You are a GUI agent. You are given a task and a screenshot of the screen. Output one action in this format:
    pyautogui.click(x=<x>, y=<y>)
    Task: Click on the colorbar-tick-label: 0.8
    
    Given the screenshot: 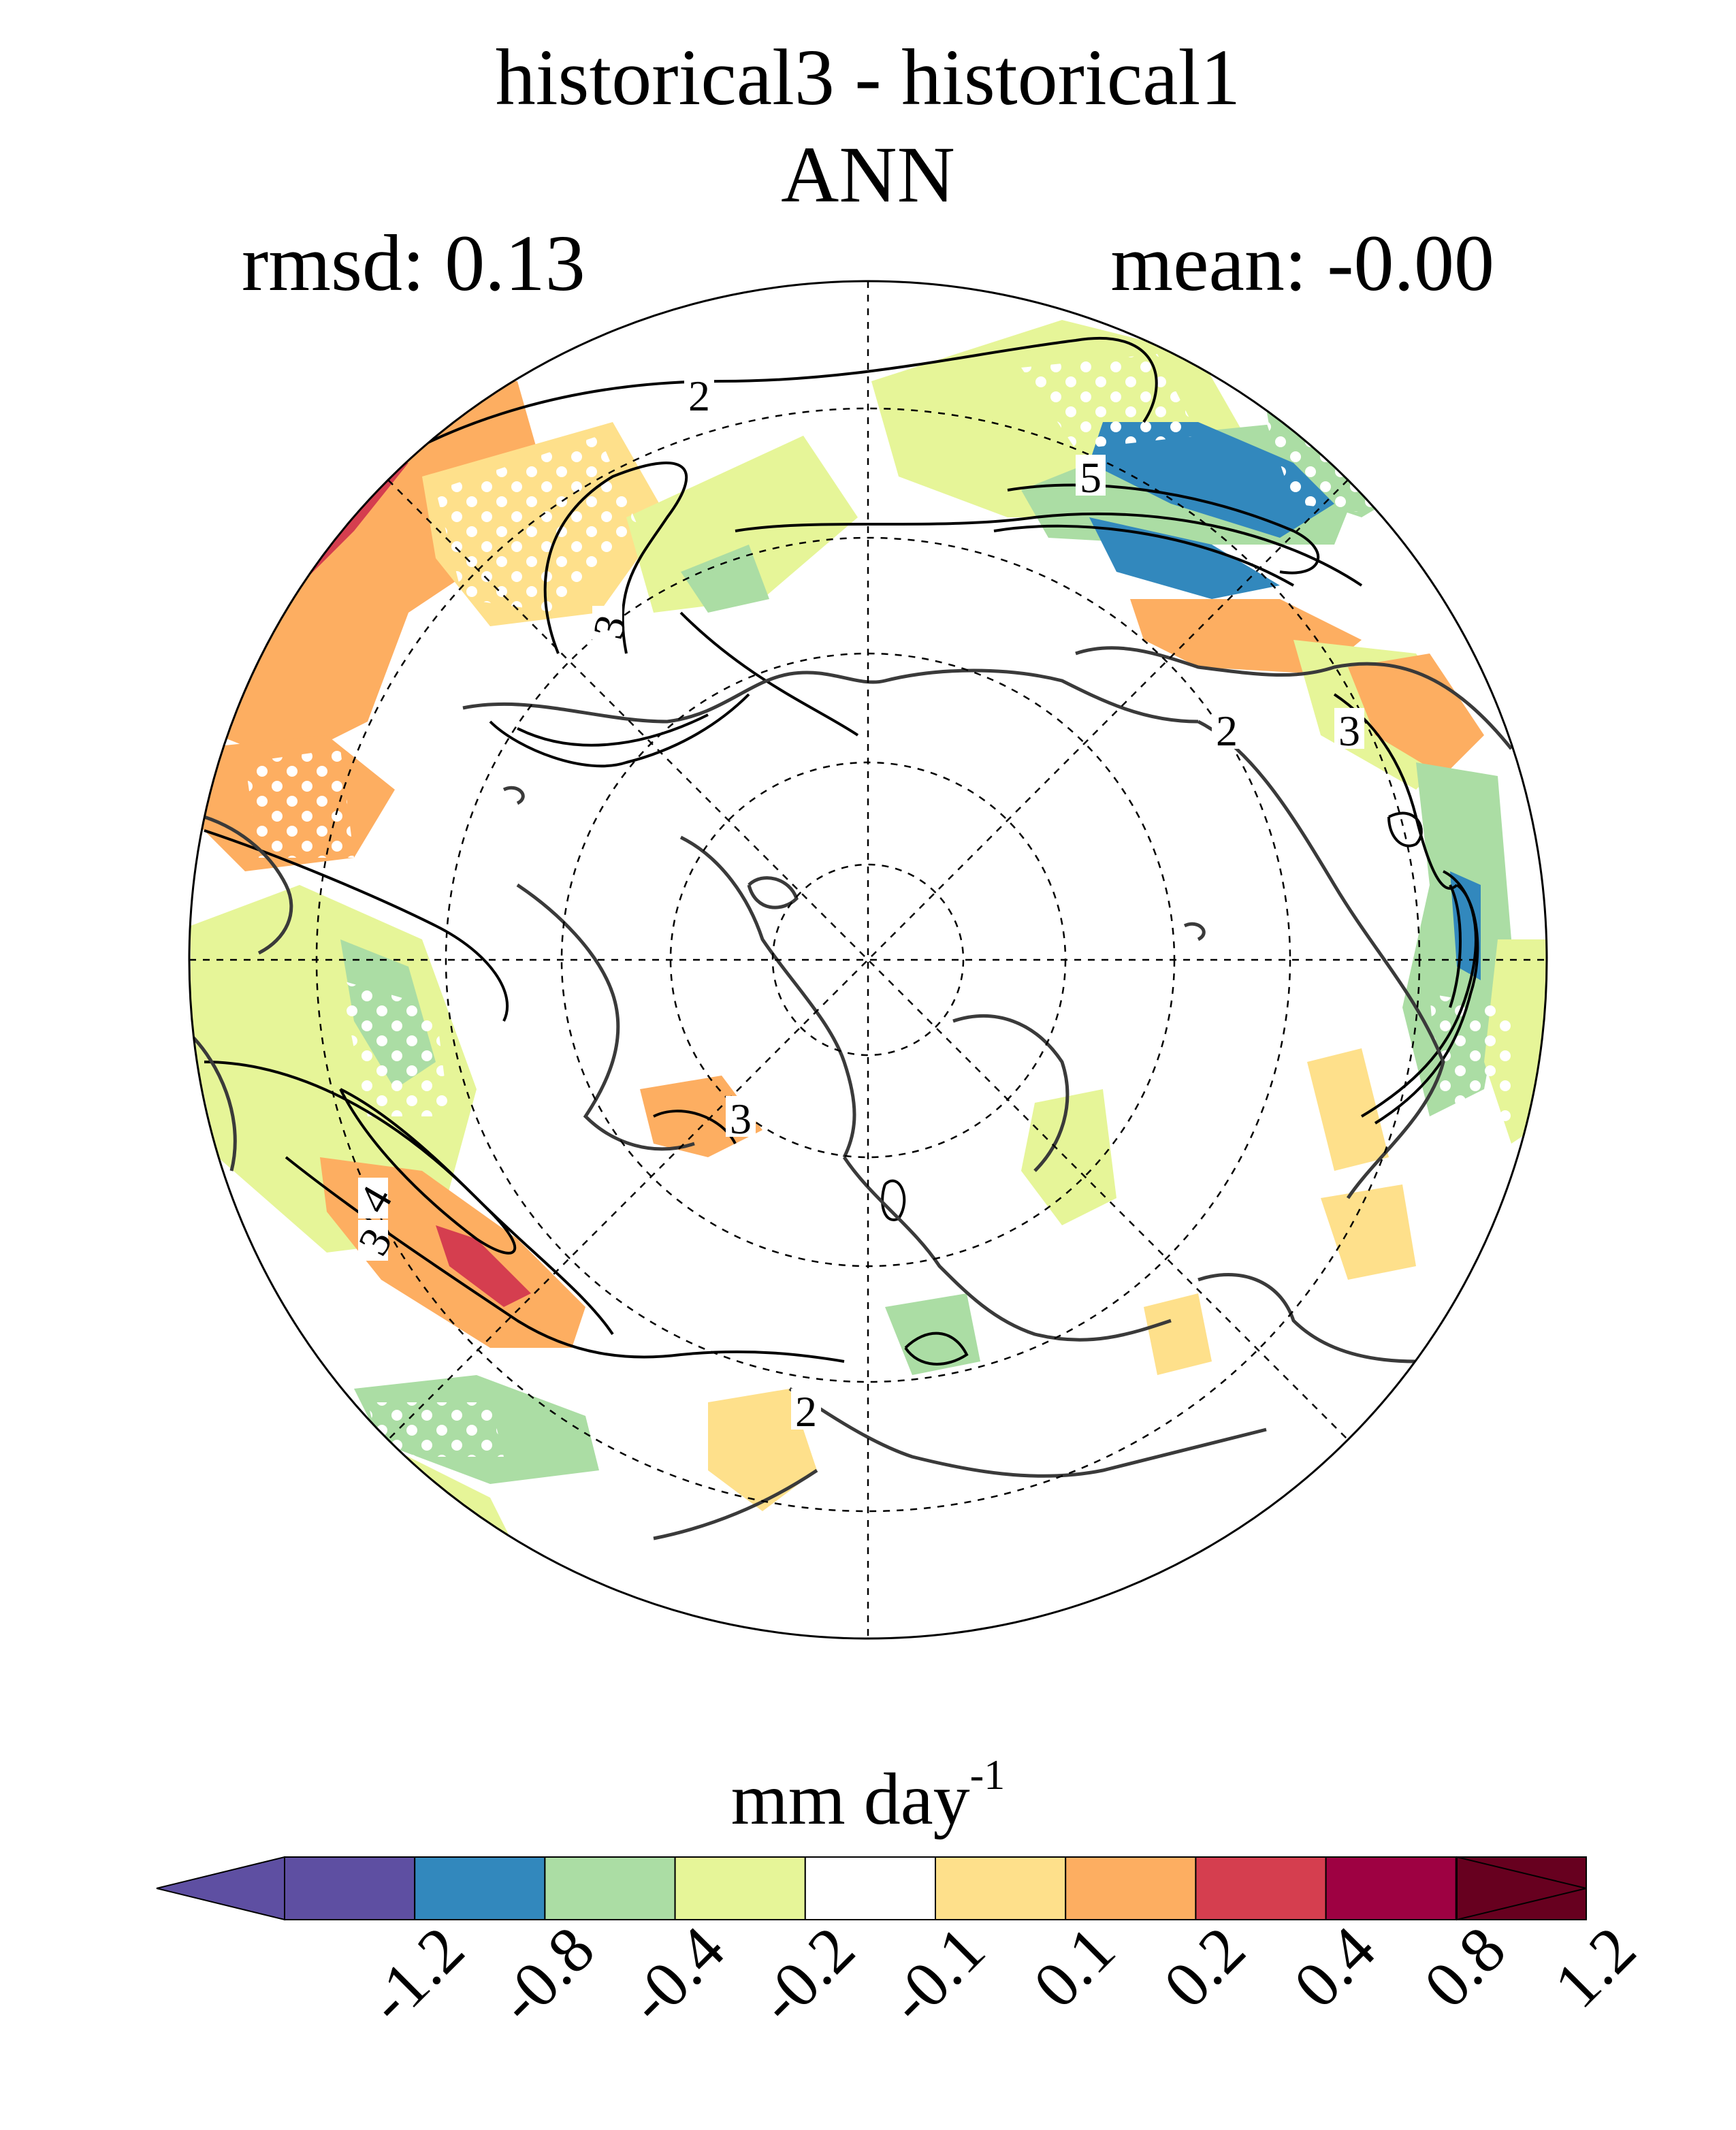 What is the action you would take?
    pyautogui.click(x=1465, y=1967)
    